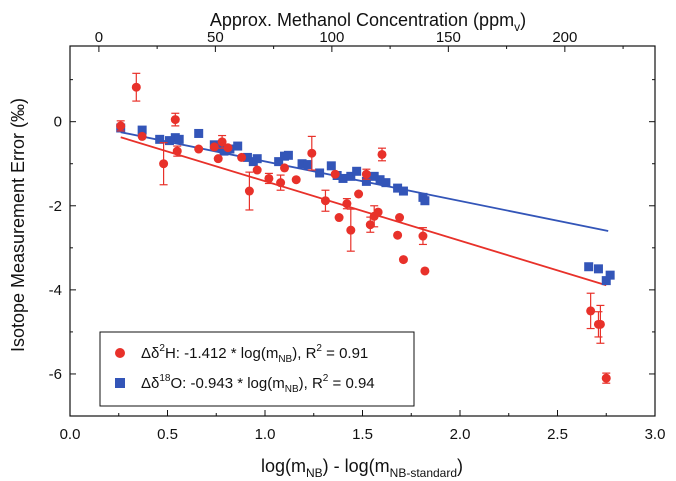 This screenshot has width=676, height=481. I want to click on y-axis-title: Isotope Measurement Error (‰), so click(18, 225).